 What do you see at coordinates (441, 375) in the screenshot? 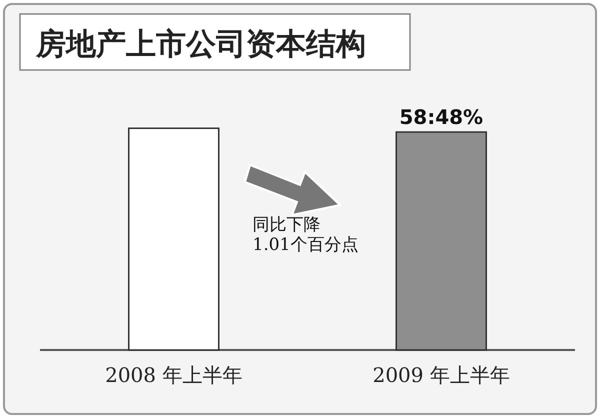
I see `x-tick-label: 2009 年上半年` at bounding box center [441, 375].